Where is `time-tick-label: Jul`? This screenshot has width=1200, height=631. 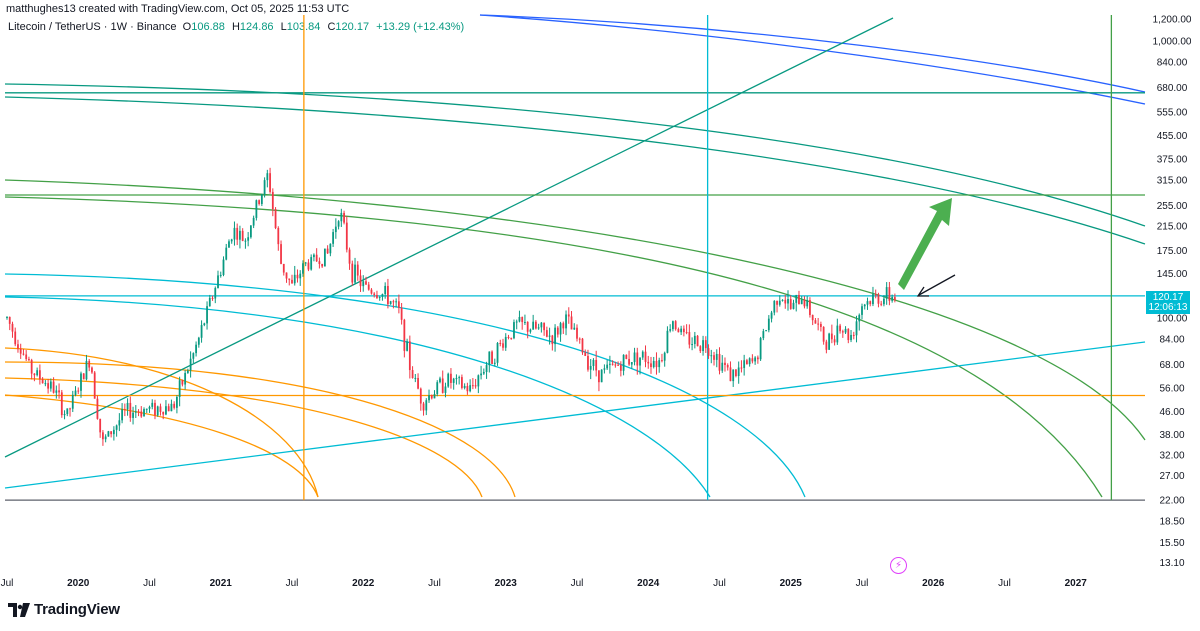 time-tick-label: Jul is located at coordinates (577, 583).